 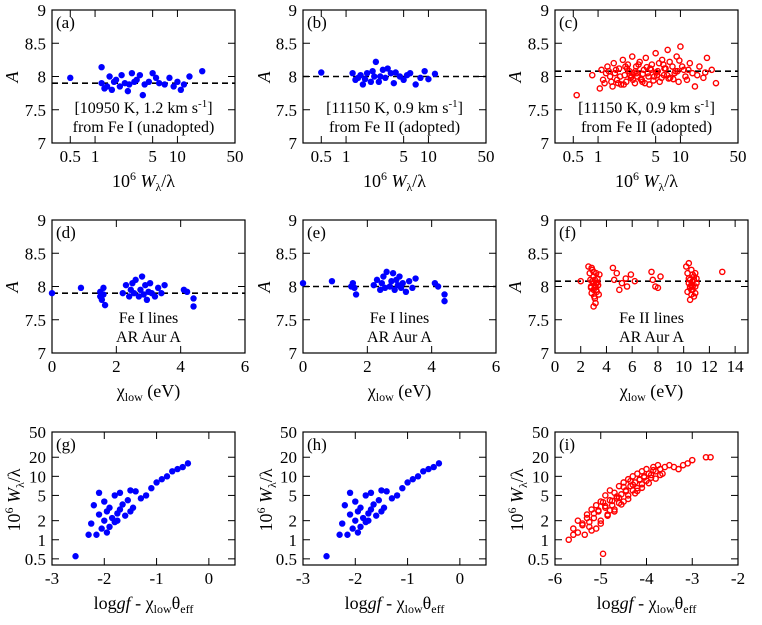 What do you see at coordinates (651, 318) in the screenshot?
I see `panel-annotation: Fe II lines` at bounding box center [651, 318].